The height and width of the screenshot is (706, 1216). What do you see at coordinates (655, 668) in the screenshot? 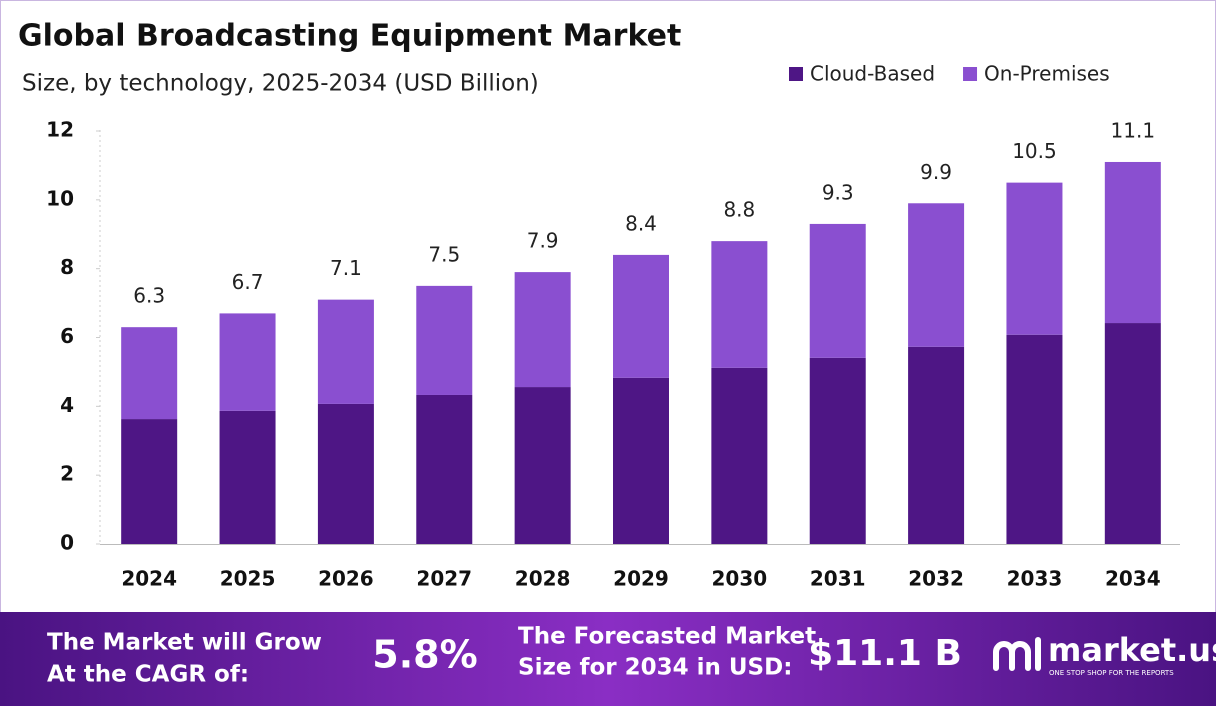
I see `forecast-label: Size for 2034 in USD:` at bounding box center [655, 668].